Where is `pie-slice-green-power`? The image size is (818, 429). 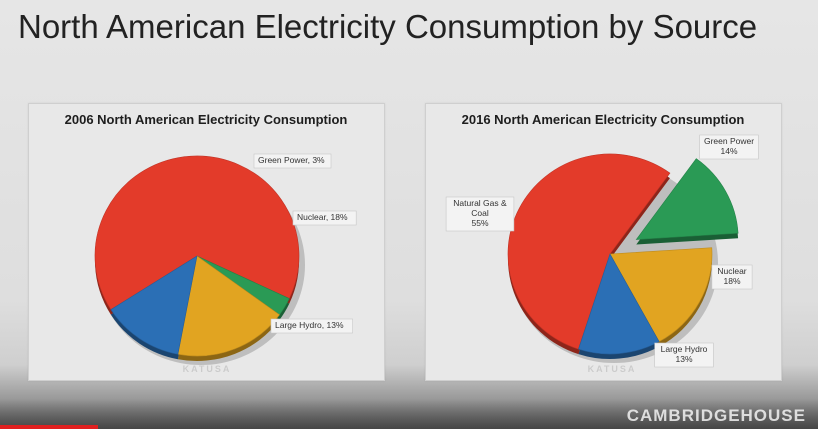 pie-slice-green-power is located at coordinates (687, 199).